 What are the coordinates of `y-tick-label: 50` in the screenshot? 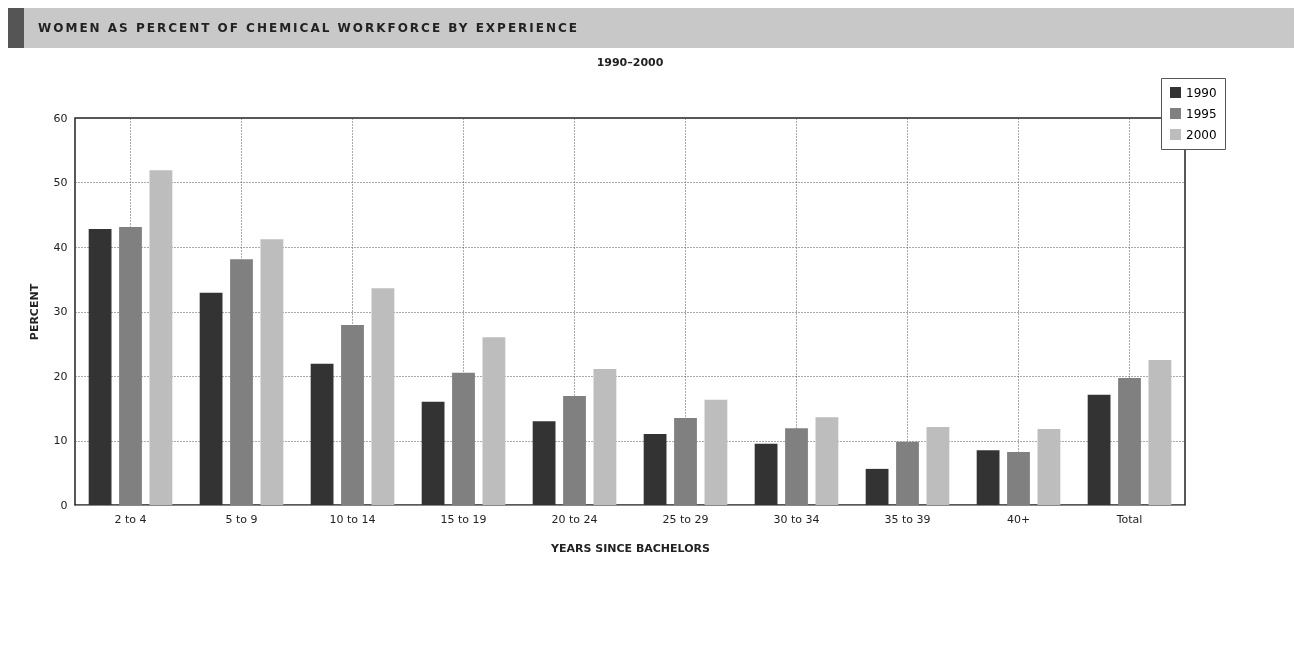 It's located at (60, 182).